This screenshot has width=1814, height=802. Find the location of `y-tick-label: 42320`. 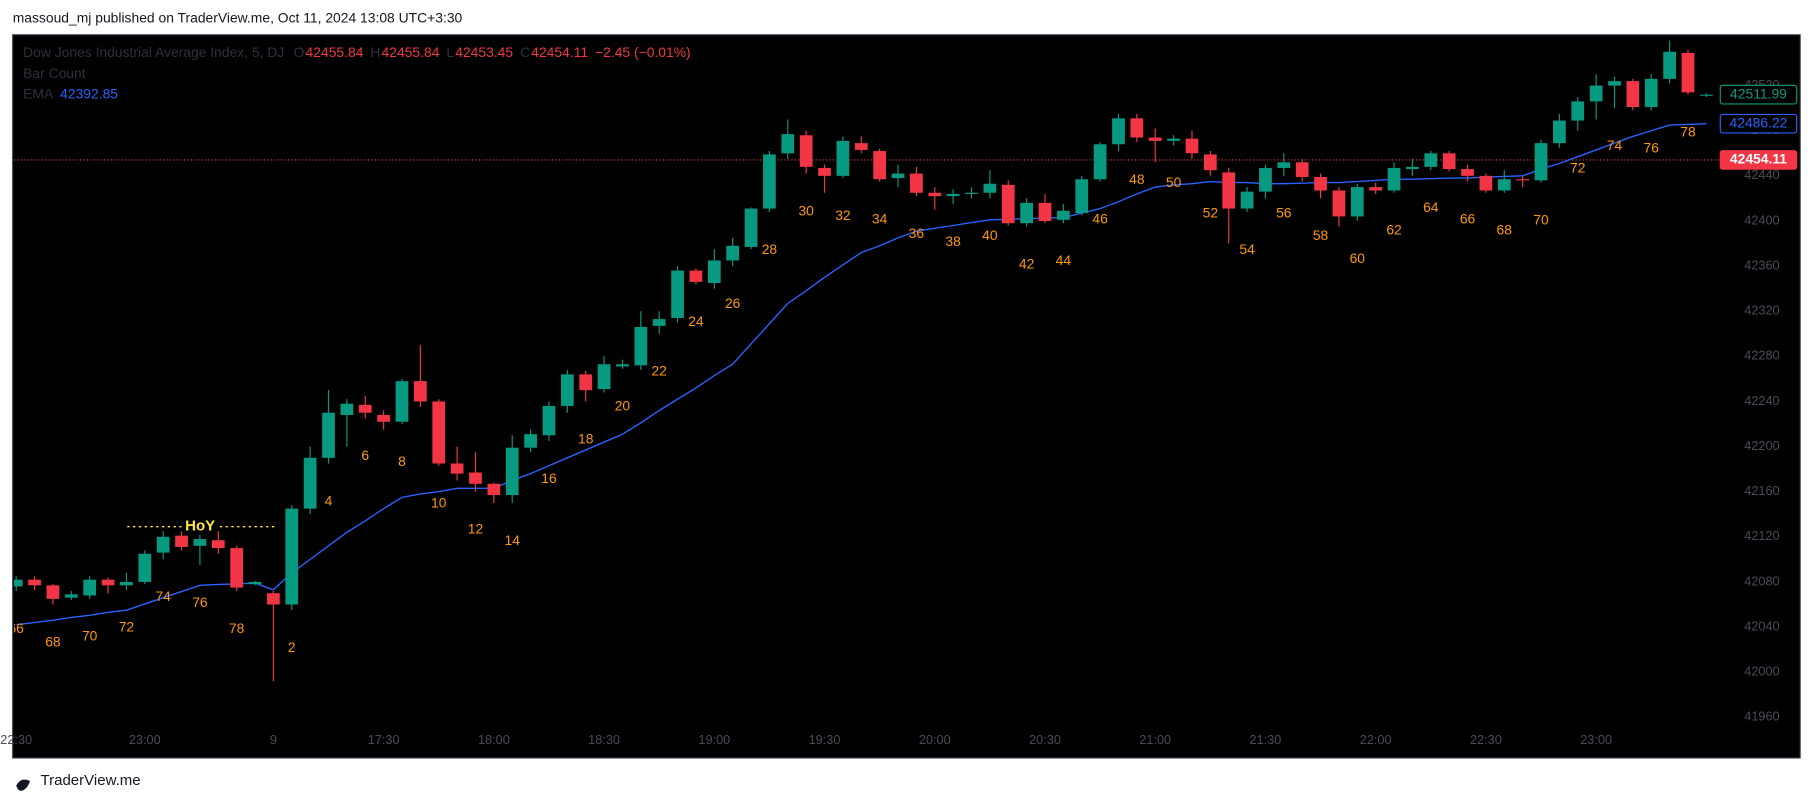

y-tick-label: 42320 is located at coordinates (1761, 310).